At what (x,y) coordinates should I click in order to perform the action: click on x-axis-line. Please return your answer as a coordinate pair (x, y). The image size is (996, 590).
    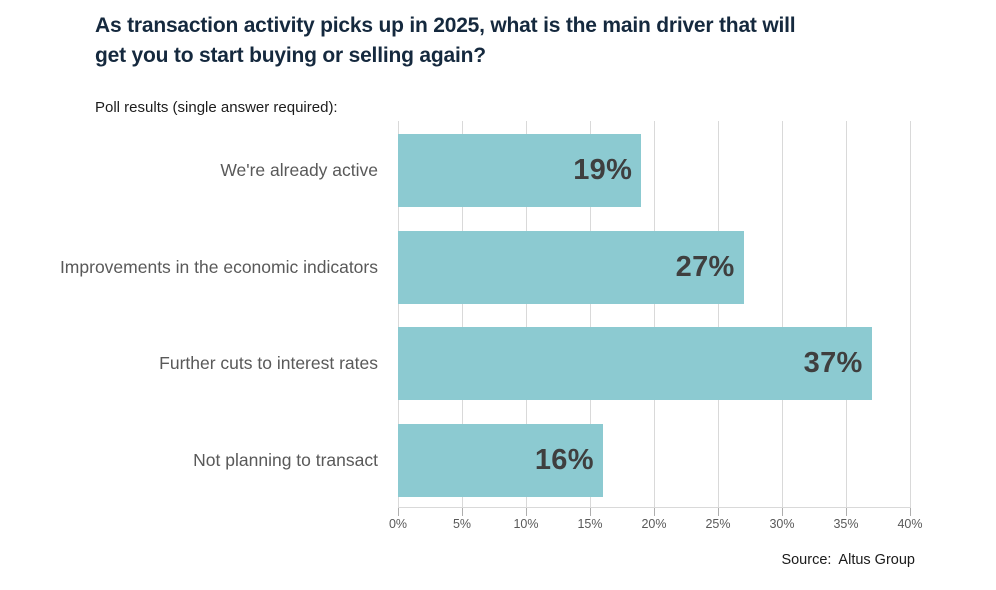
    Looking at the image, I should click on (654, 507).